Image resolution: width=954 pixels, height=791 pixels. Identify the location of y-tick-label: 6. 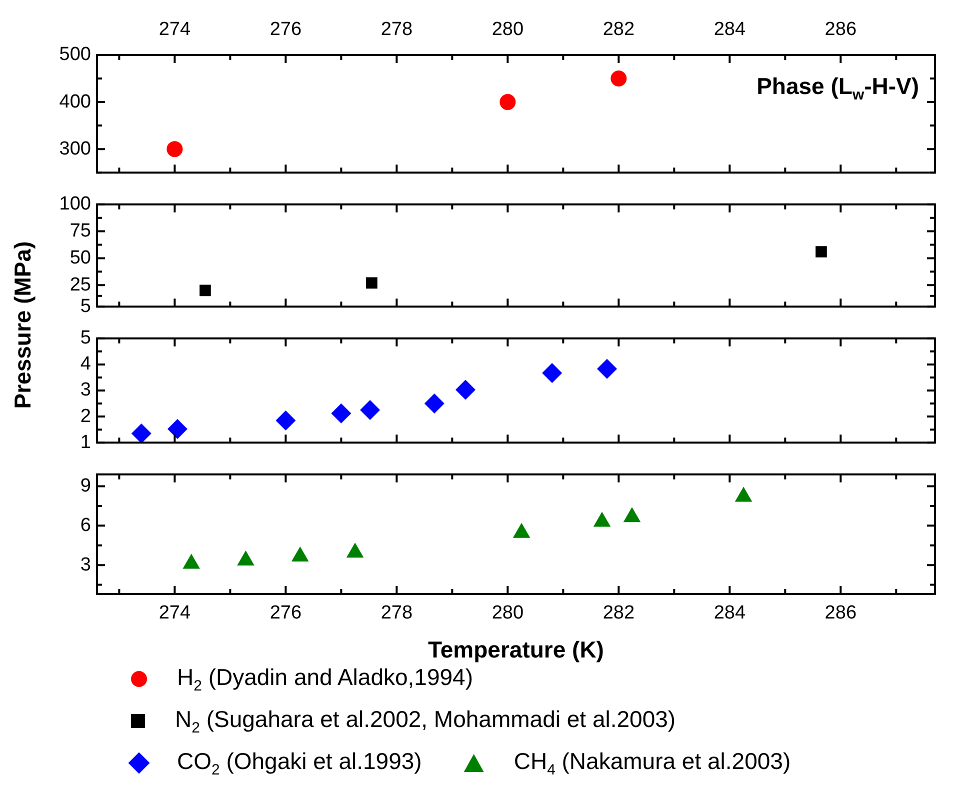
(85, 525).